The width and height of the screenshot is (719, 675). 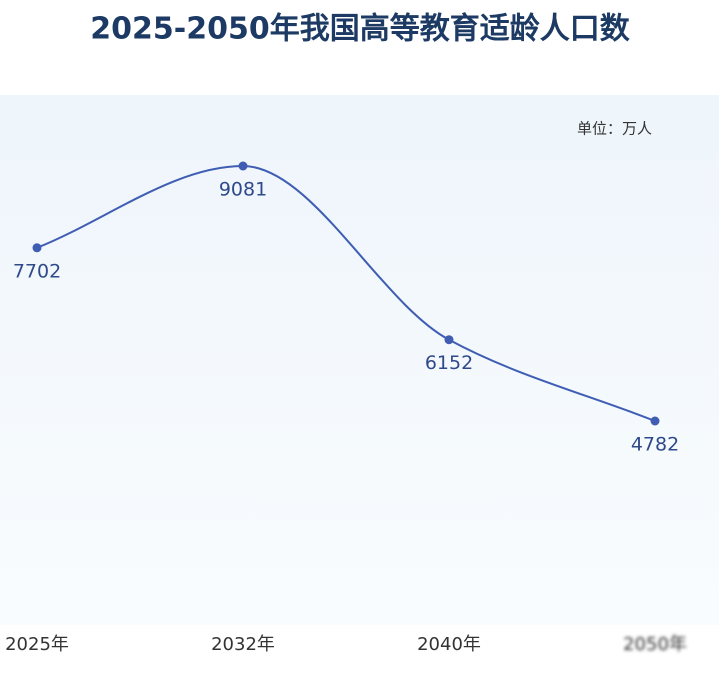 What do you see at coordinates (37, 271) in the screenshot?
I see `data-label: 7702` at bounding box center [37, 271].